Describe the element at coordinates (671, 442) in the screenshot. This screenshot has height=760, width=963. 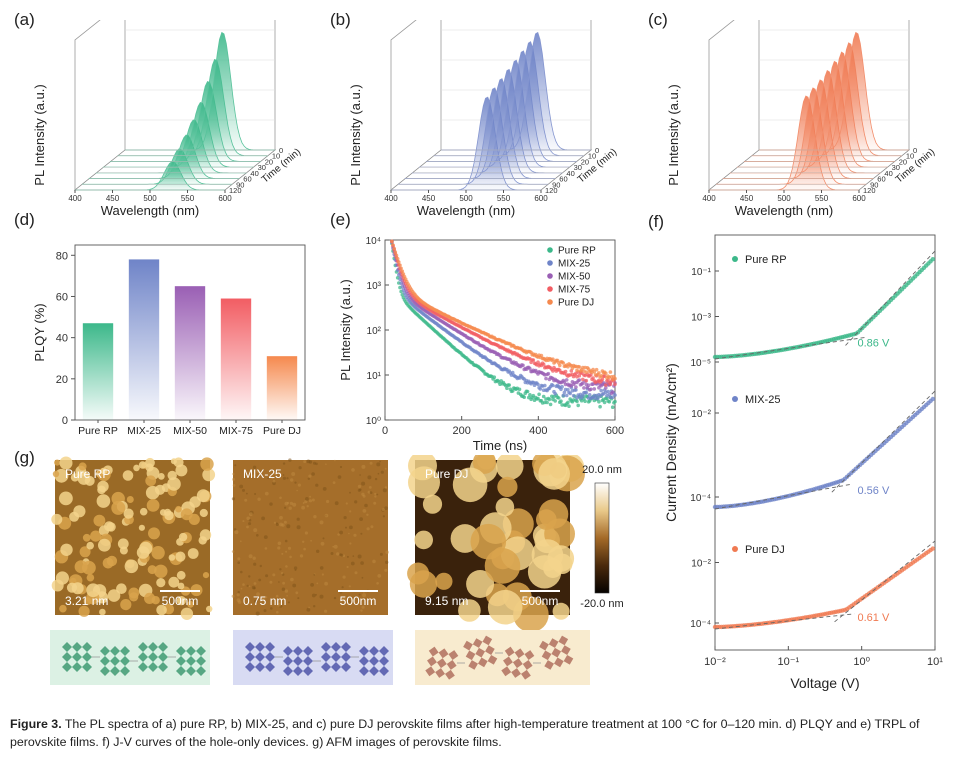
I see `y-axis-label: Current Density (mA/cm²)` at that location.